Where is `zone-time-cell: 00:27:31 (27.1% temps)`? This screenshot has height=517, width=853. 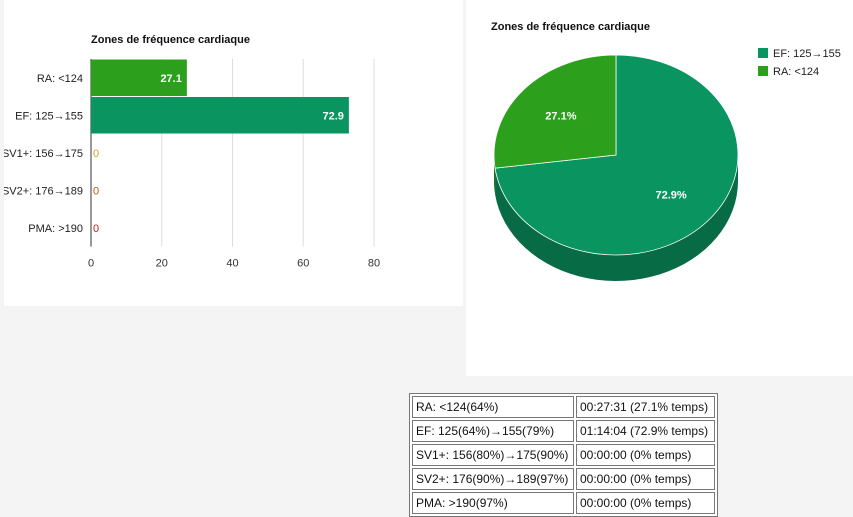
zone-time-cell: 00:27:31 (27.1% temps) is located at coordinates (645, 407).